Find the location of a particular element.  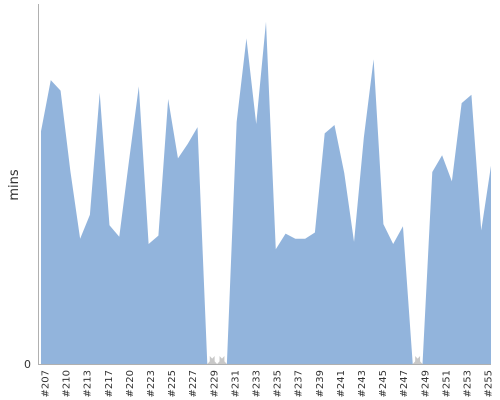

x-tick-label: #213 is located at coordinates (88, 383).